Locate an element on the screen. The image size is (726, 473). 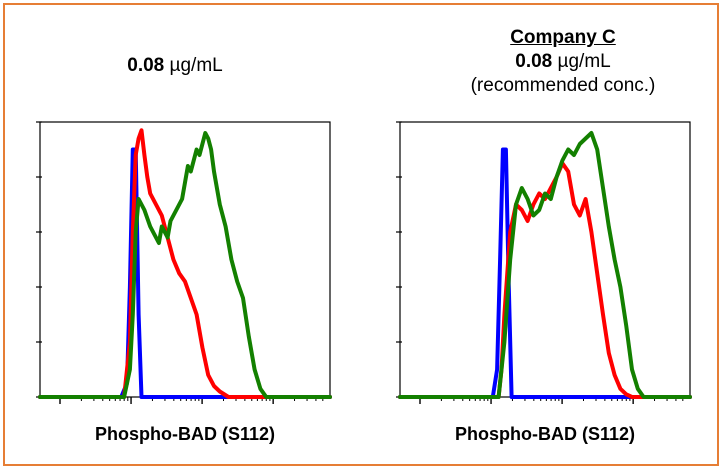
left-panel-caption: 0.08 µg/mL is located at coordinates (175, 66).